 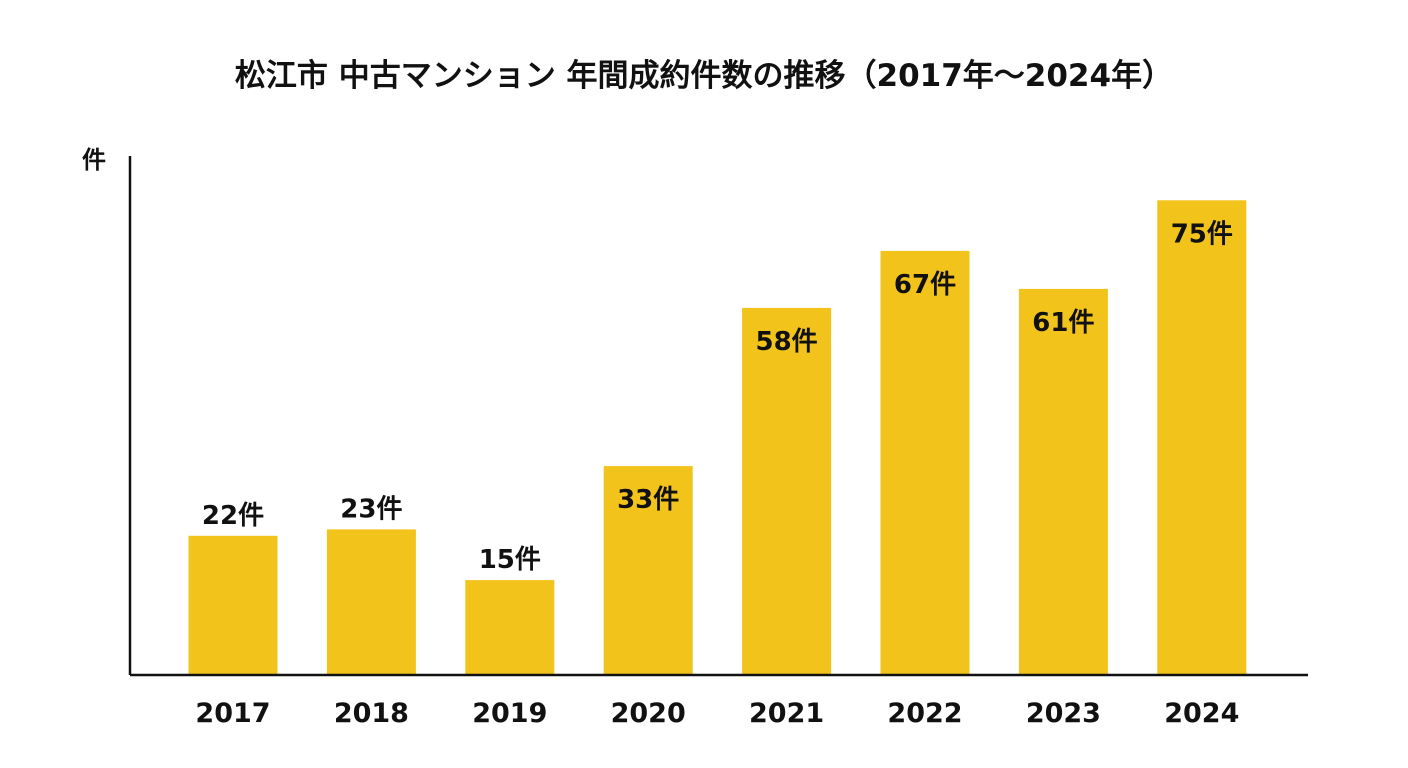 What do you see at coordinates (510, 627) in the screenshot?
I see `bar-2019` at bounding box center [510, 627].